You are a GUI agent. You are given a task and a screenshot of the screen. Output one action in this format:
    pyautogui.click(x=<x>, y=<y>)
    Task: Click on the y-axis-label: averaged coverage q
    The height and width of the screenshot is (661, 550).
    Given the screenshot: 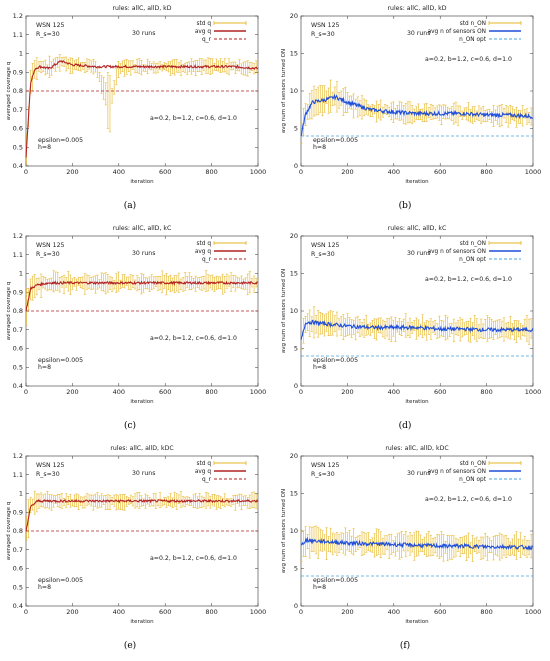 What is the action you would take?
    pyautogui.click(x=9, y=531)
    